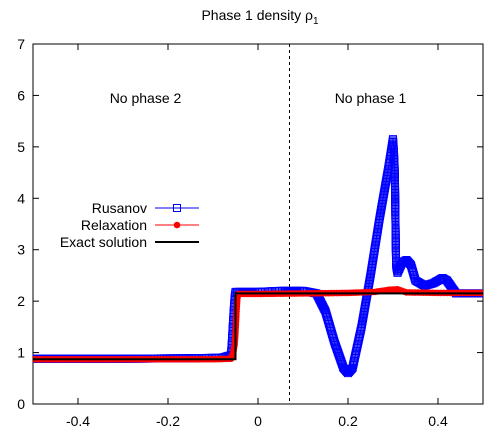 This screenshot has width=485, height=441. What do you see at coordinates (21, 301) in the screenshot?
I see `y-tick-label: 2` at bounding box center [21, 301].